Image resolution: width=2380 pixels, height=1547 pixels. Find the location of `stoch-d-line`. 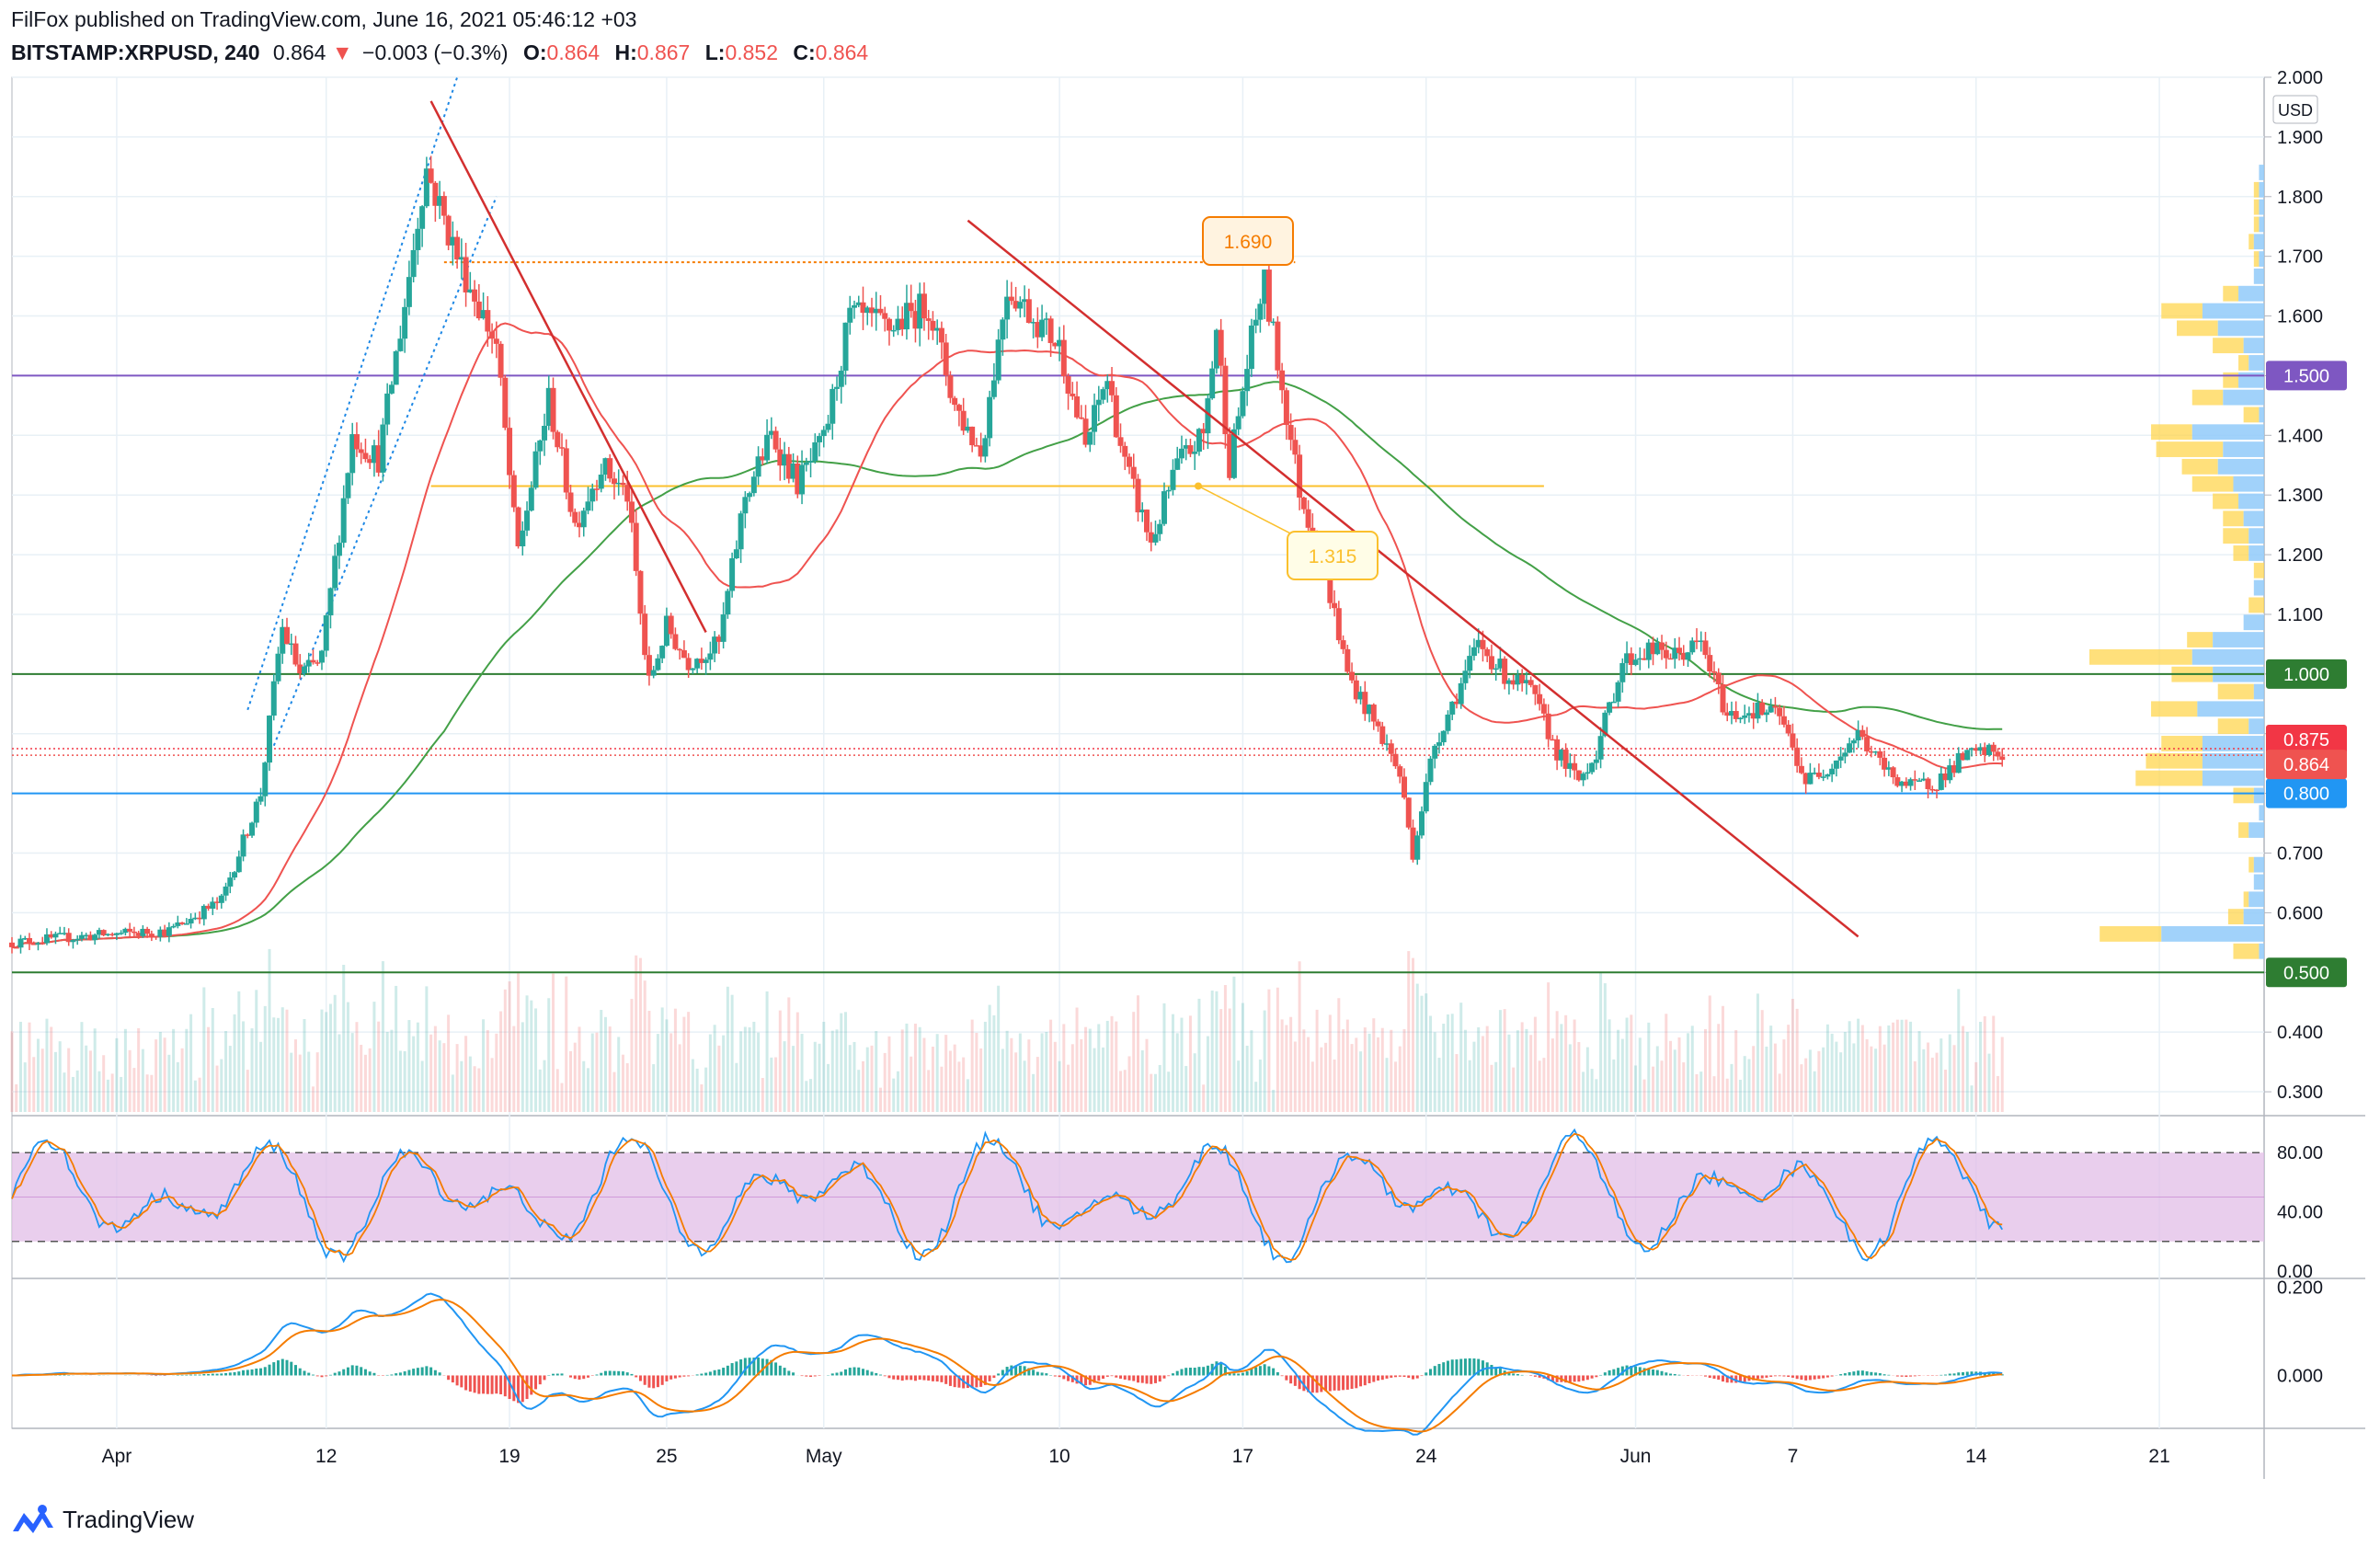

stoch-d-line is located at coordinates (1007, 1196).